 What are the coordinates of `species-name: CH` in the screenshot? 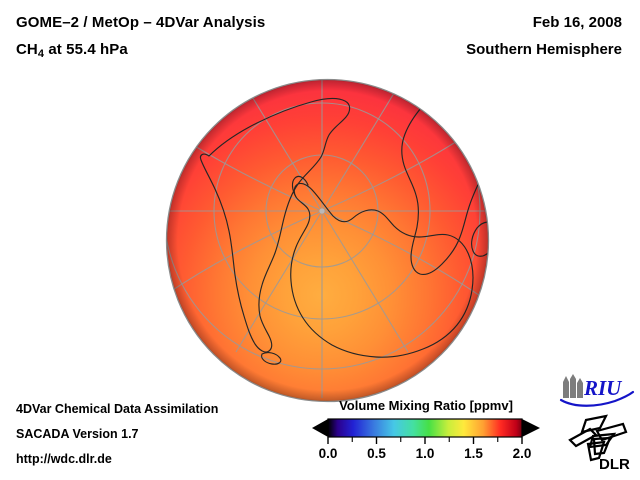 It's located at (27, 49).